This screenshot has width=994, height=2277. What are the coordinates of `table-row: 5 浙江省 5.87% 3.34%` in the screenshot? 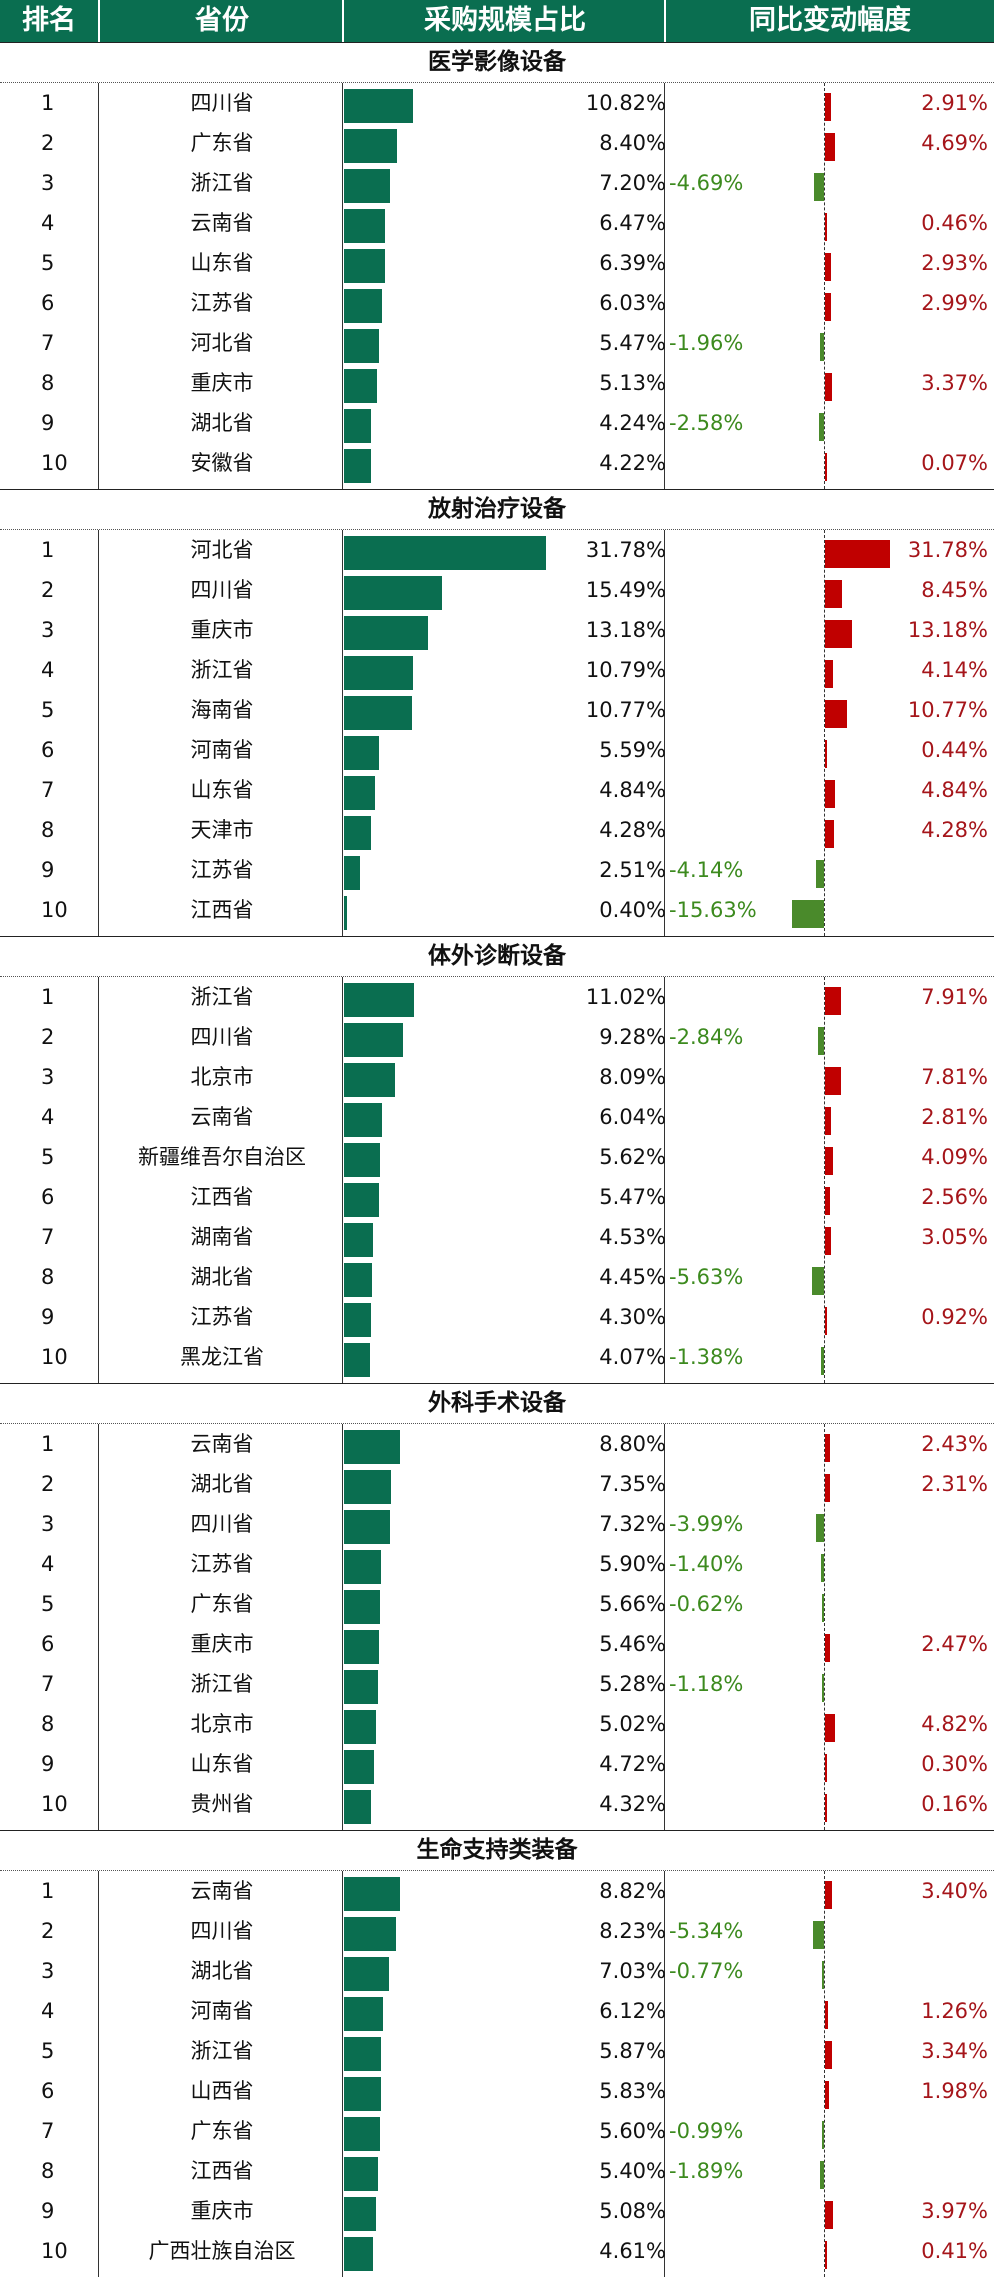 It's located at (497, 2051).